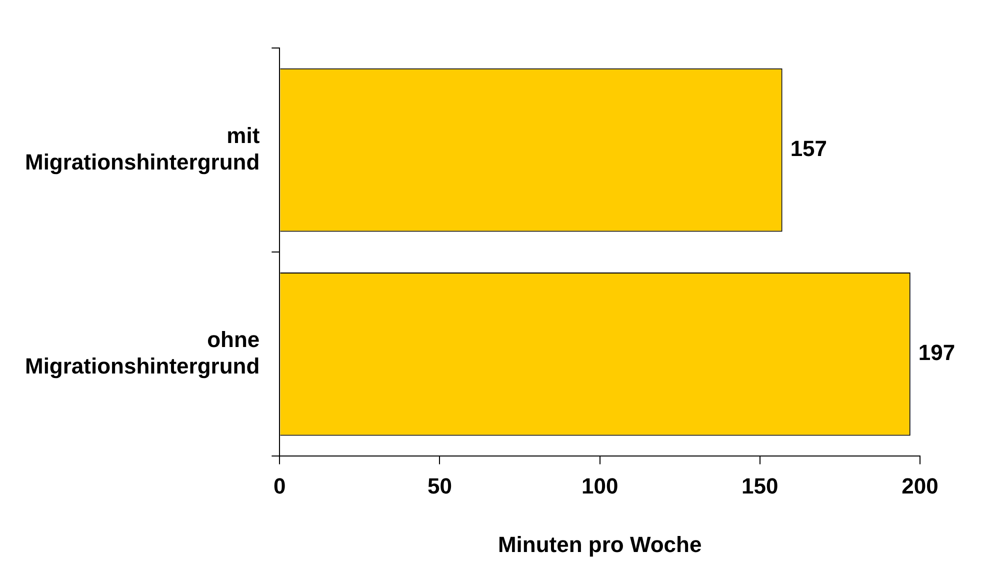 This screenshot has width=988, height=581. Describe the element at coordinates (809, 149) in the screenshot. I see `data-label: 157` at that location.